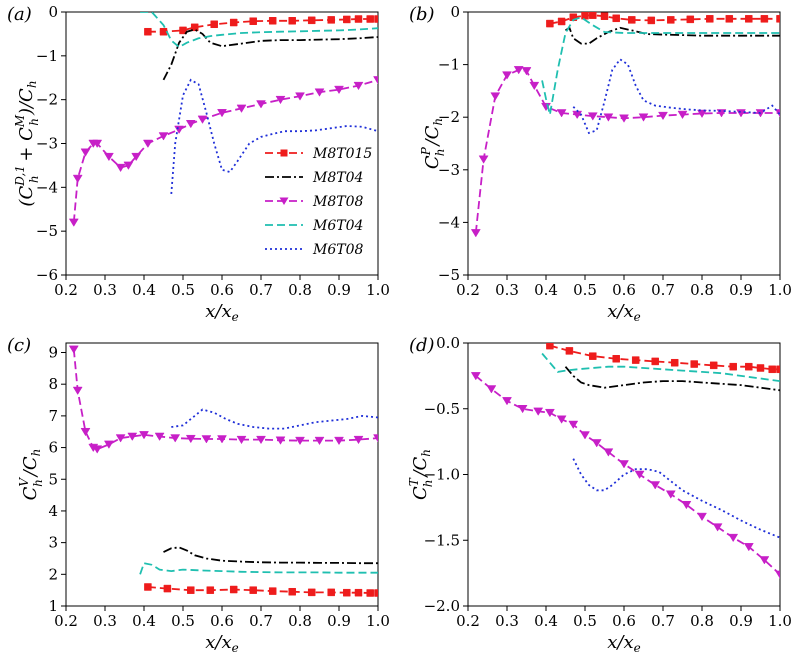 This screenshot has width=797, height=663. What do you see at coordinates (442, 409) in the screenshot?
I see `y-tick-label: −0.5` at bounding box center [442, 409].